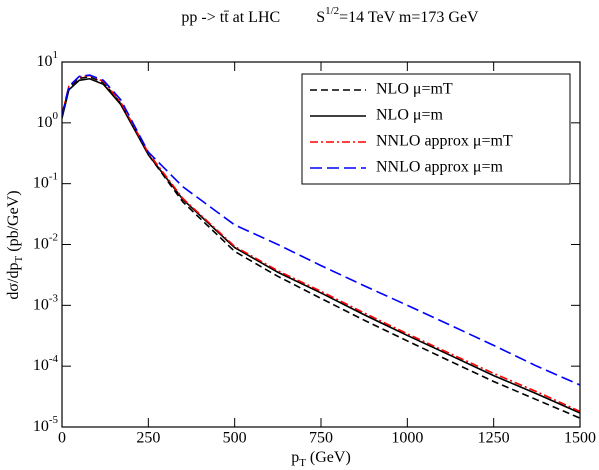 The height and width of the screenshot is (470, 599). Describe the element at coordinates (13, 222) in the screenshot. I see `label-part: (pb/GeV)` at that location.